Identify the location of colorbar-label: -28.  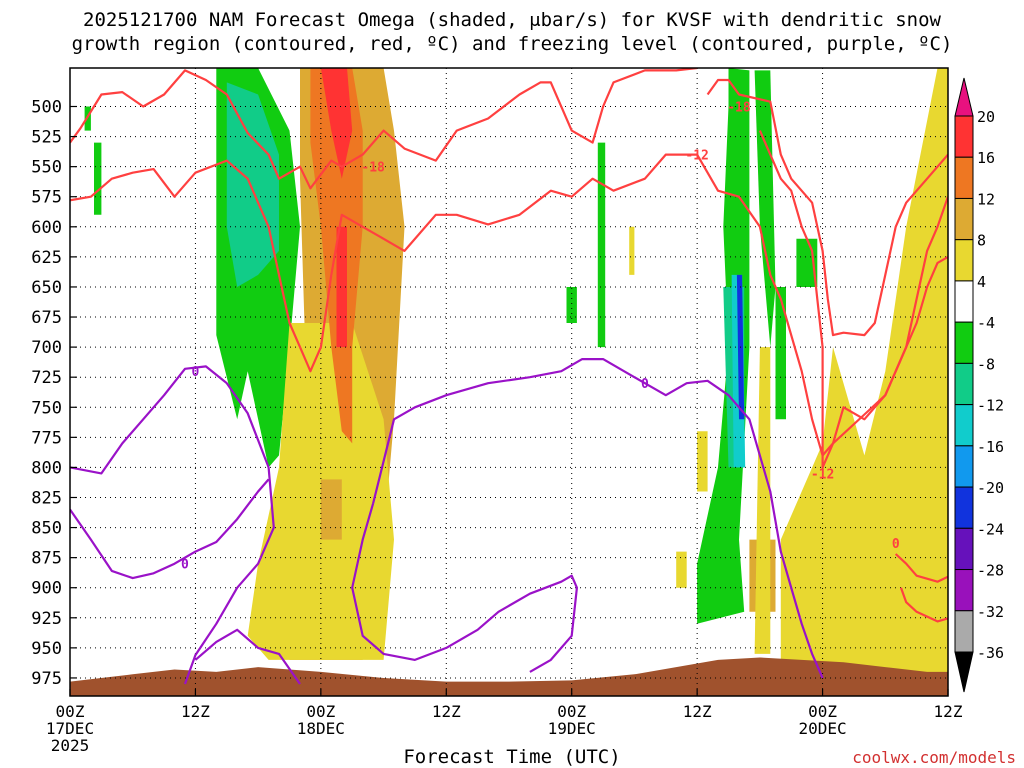
(990, 571).